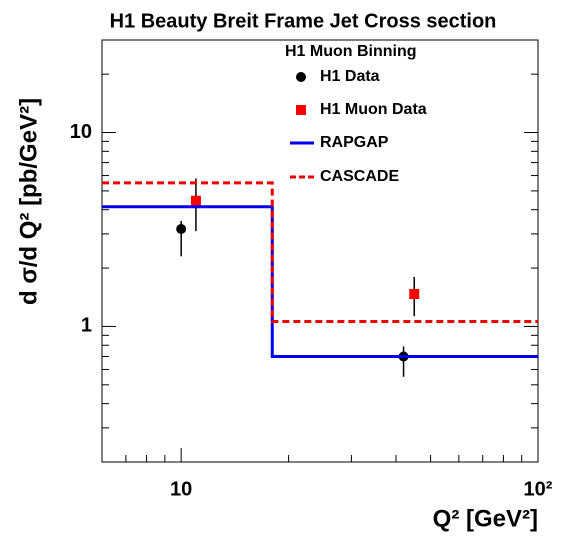 Image resolution: width=567 pixels, height=549 pixels. Describe the element at coordinates (81, 132) in the screenshot. I see `y-tick-label: 10` at that location.